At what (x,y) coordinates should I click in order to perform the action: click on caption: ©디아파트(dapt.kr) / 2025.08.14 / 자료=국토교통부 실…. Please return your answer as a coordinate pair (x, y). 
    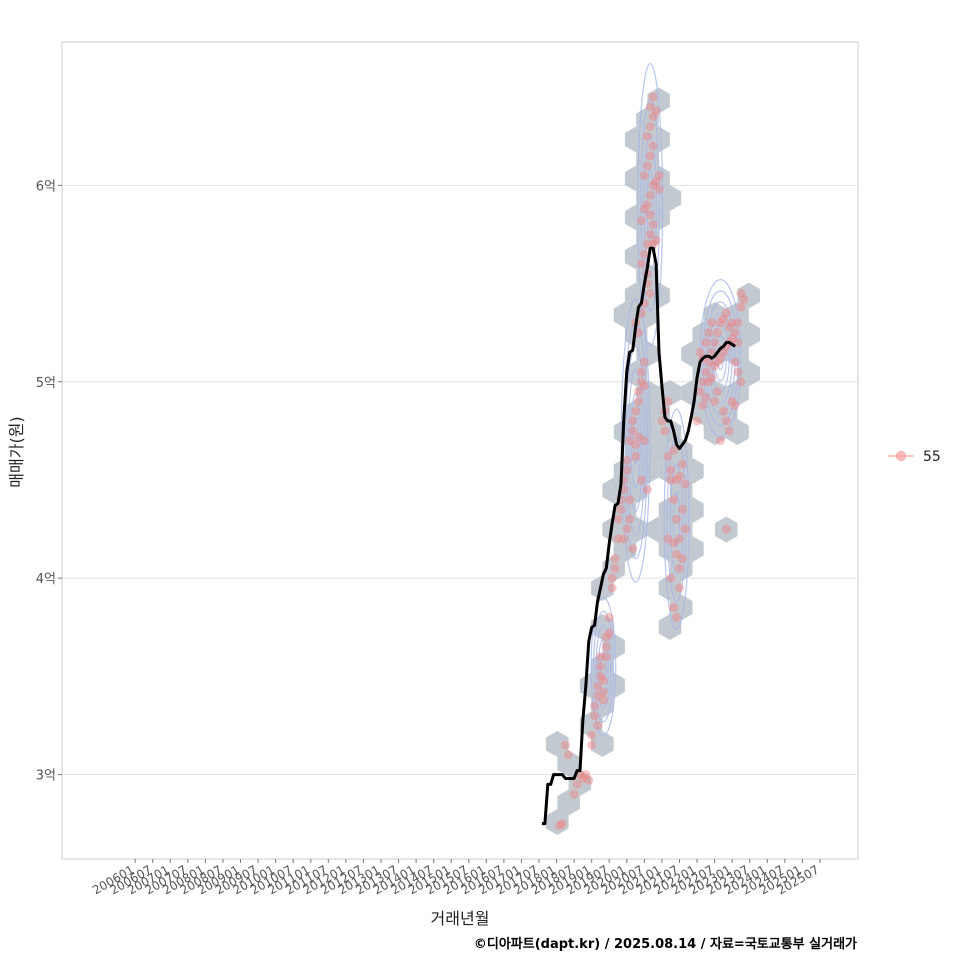
    Looking at the image, I should click on (665, 944).